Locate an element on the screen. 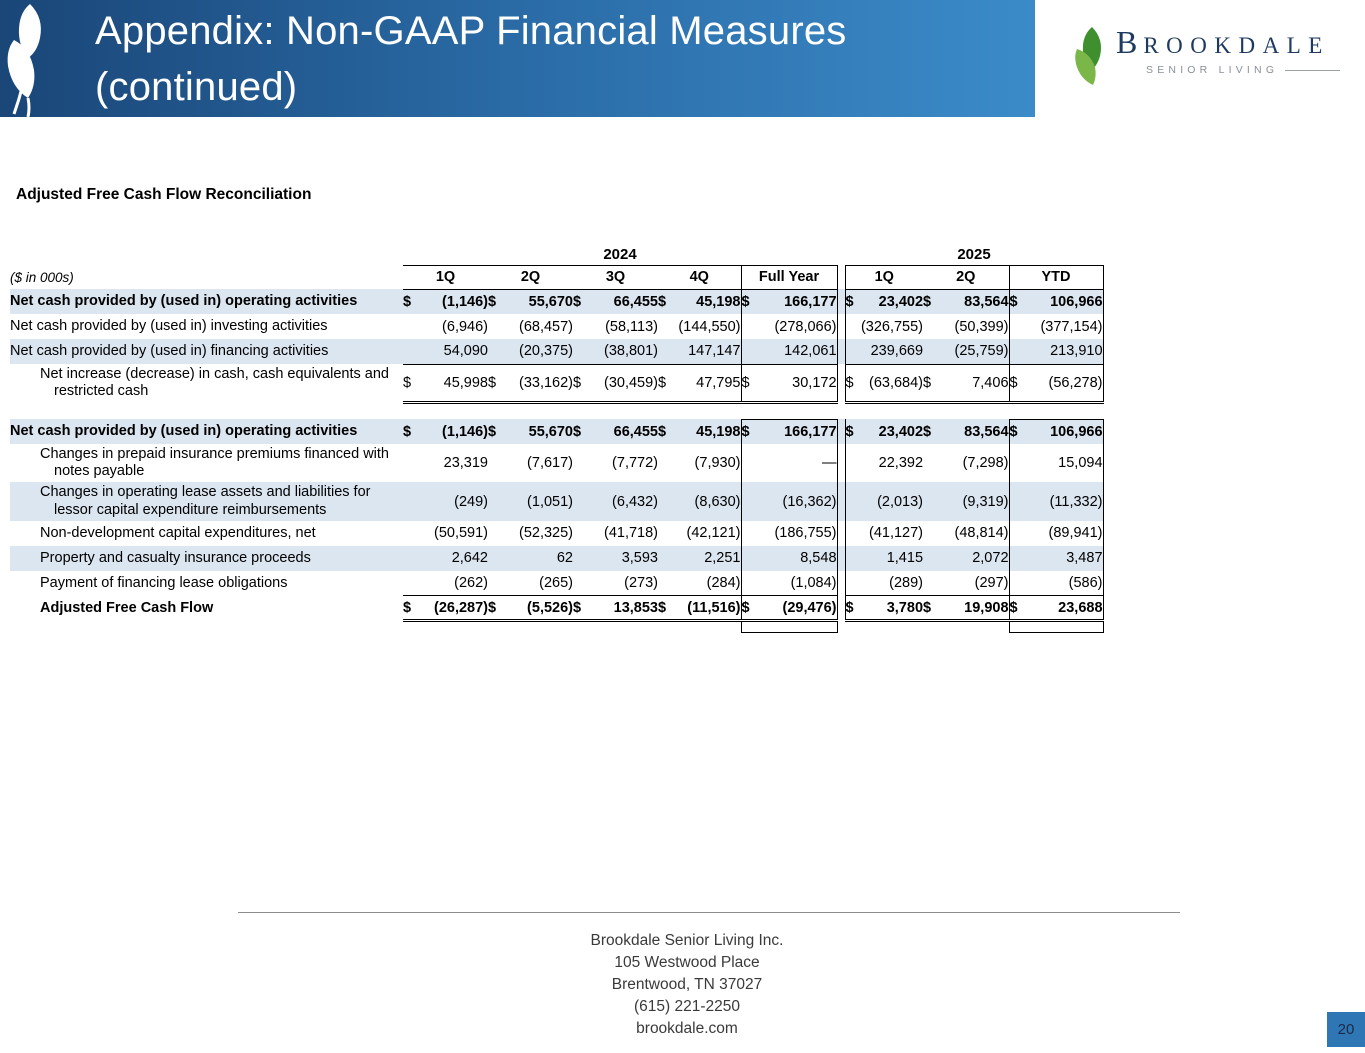  amount: — is located at coordinates (829, 463).